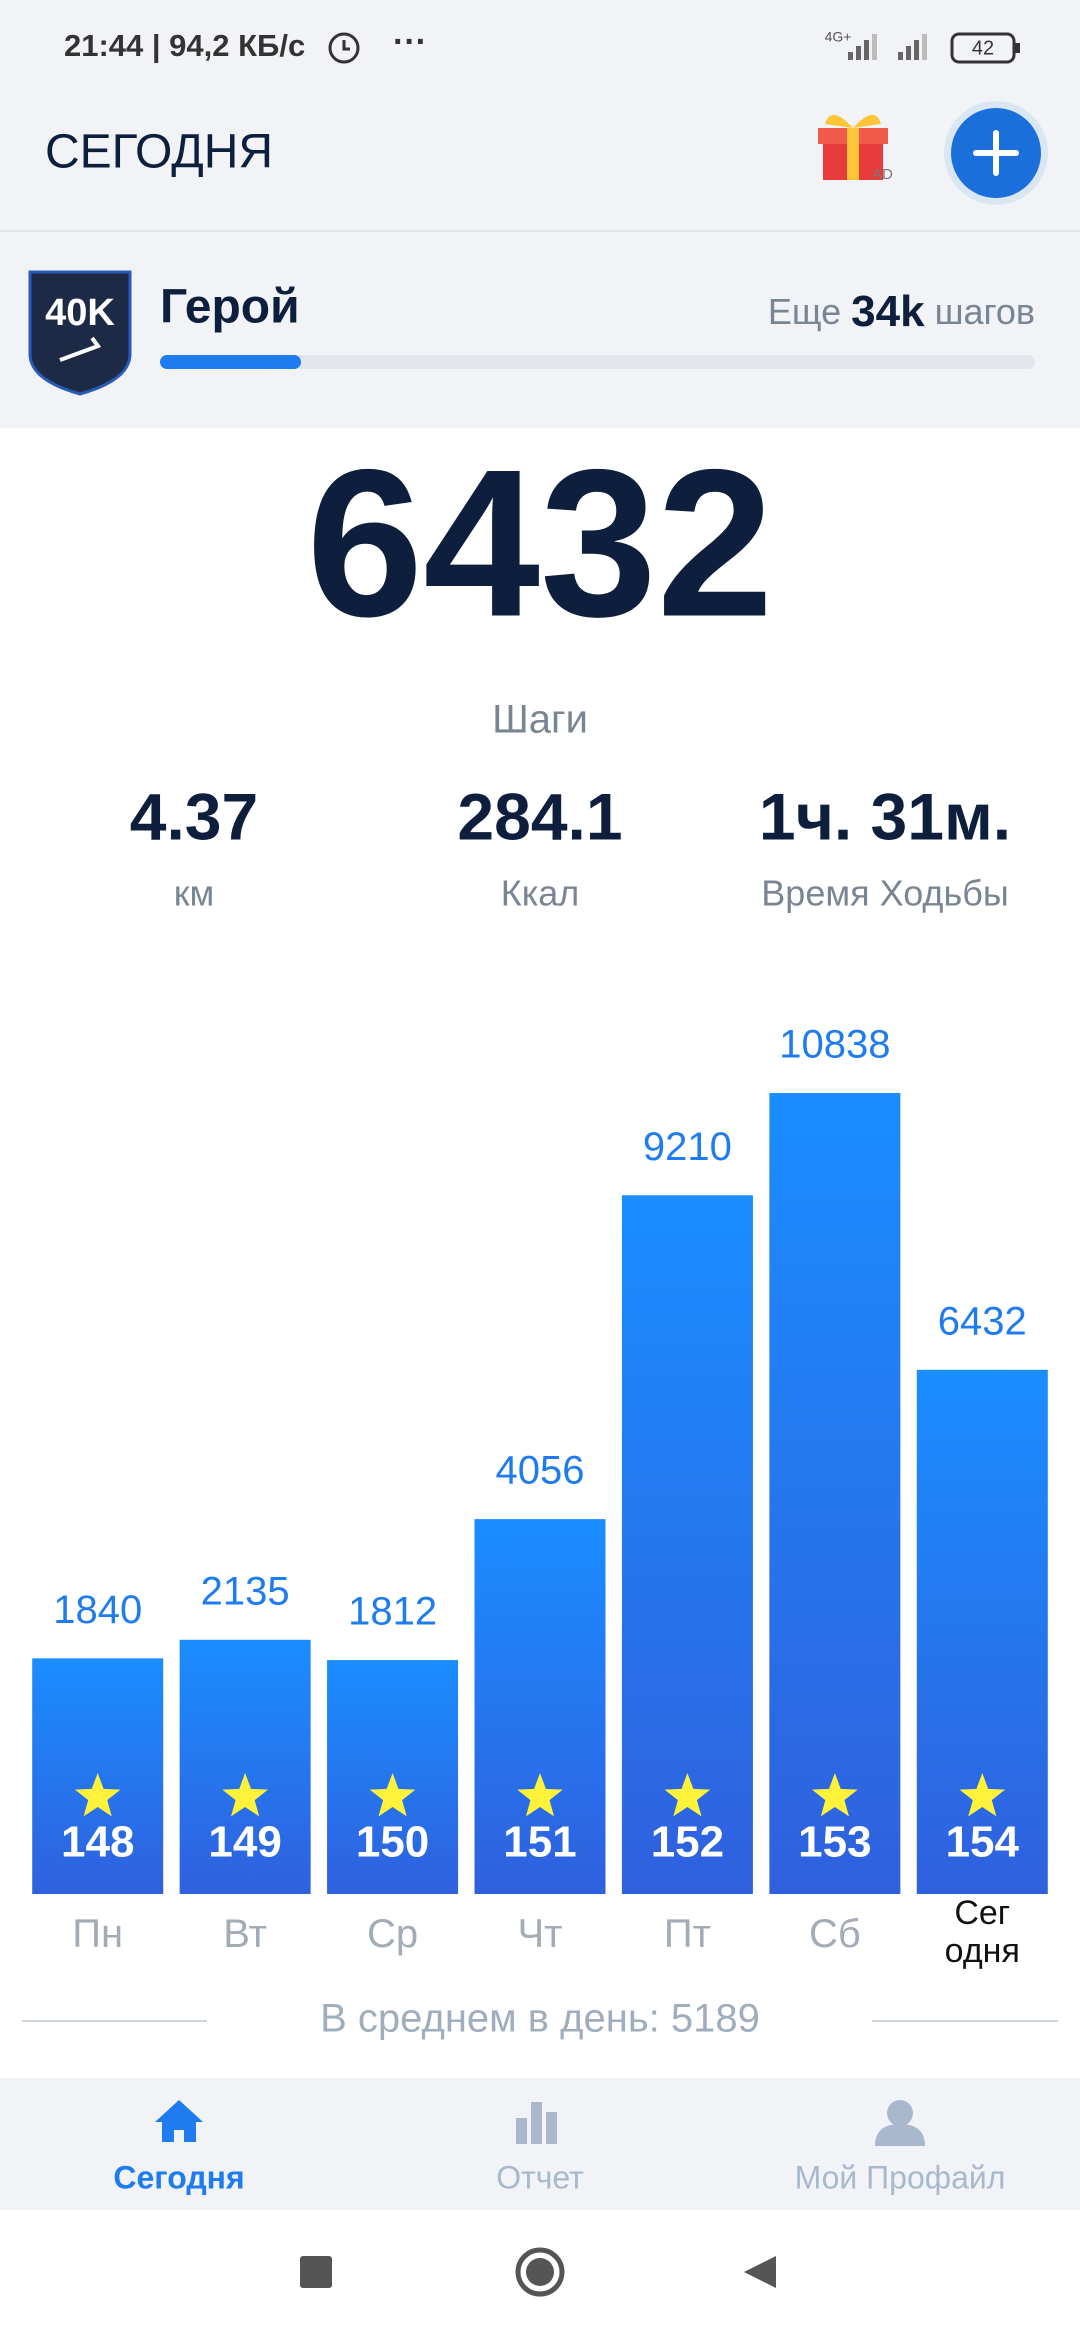 The image size is (1080, 2340). What do you see at coordinates (230, 362) in the screenshot?
I see `progress-fill` at bounding box center [230, 362].